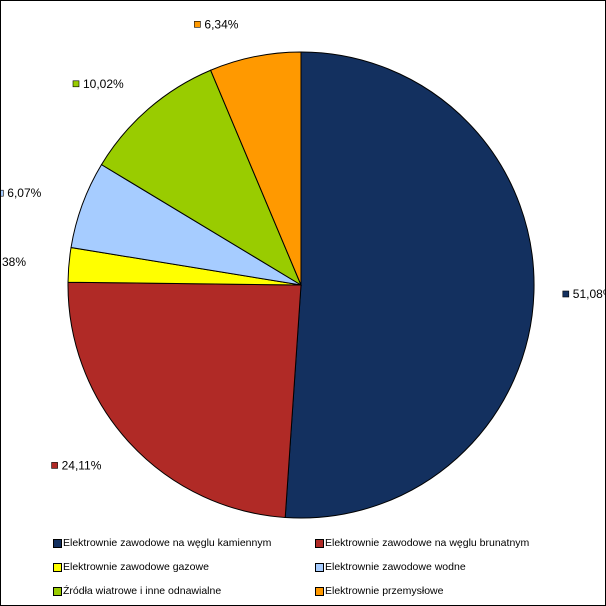 The height and width of the screenshot is (606, 606). I want to click on legend-item: Elektrownie przemysłowe, so click(444, 591).